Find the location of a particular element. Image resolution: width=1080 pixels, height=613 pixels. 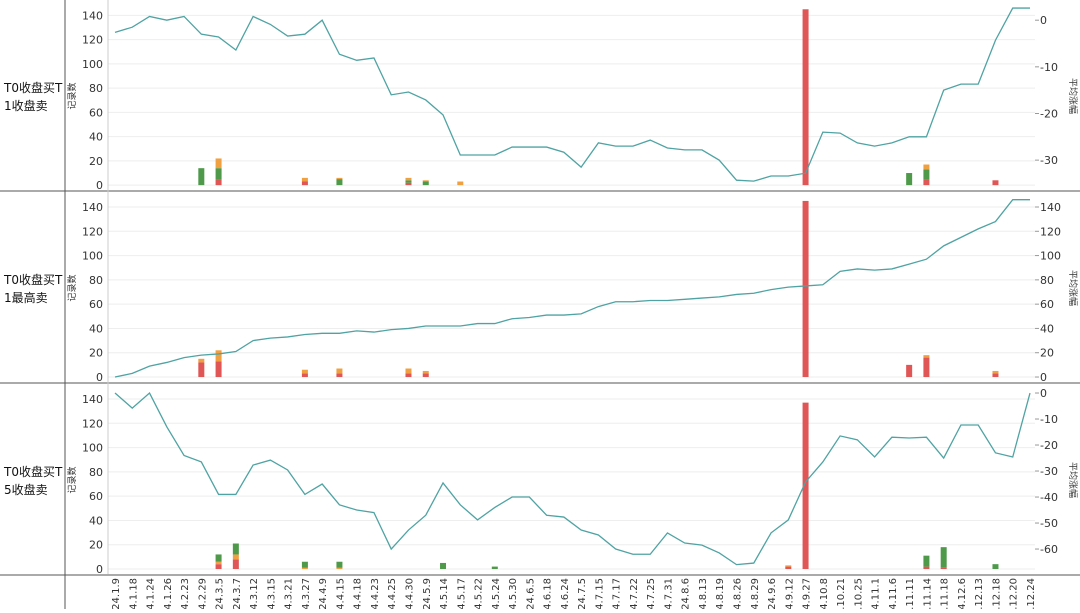

x-tick-label: 24.11.1 is located at coordinates (876, 593).